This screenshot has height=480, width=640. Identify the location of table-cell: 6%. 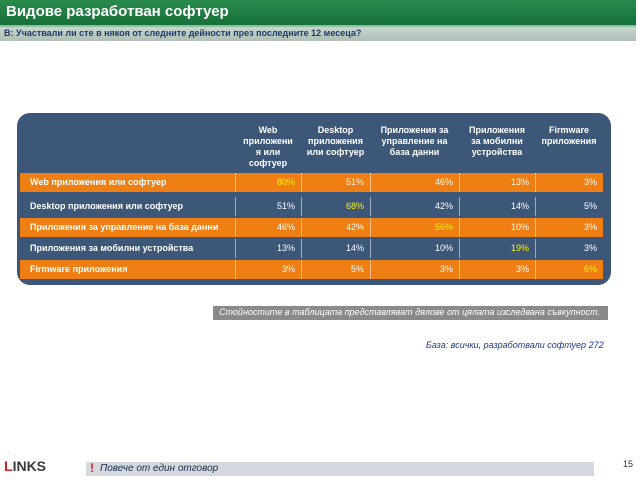
(569, 269).